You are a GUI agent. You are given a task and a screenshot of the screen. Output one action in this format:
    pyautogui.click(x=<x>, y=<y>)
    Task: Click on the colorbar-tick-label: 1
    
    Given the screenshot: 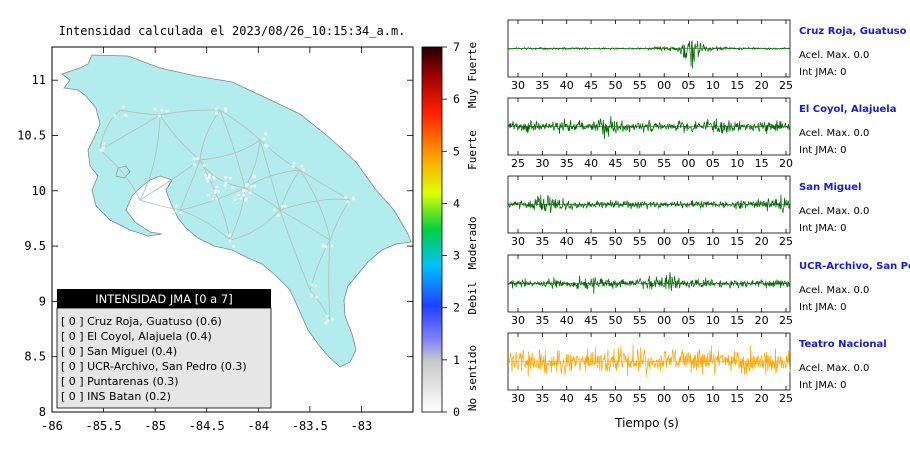 What is the action you would take?
    pyautogui.click(x=456, y=360)
    